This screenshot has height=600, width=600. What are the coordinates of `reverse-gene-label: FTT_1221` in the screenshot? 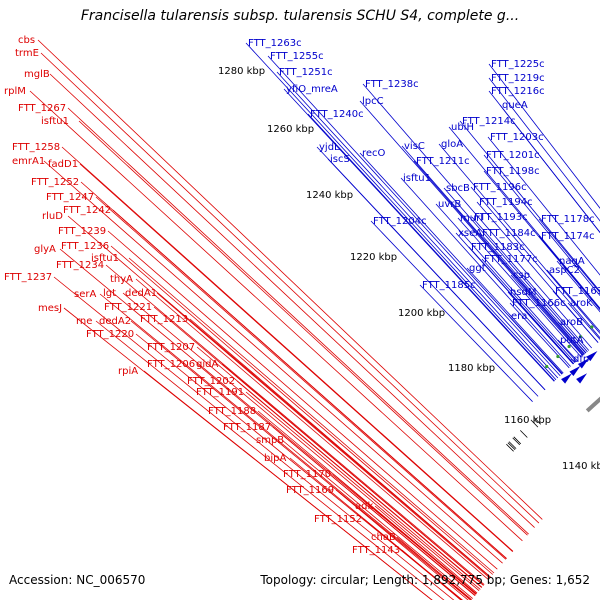 It's located at (128, 307).